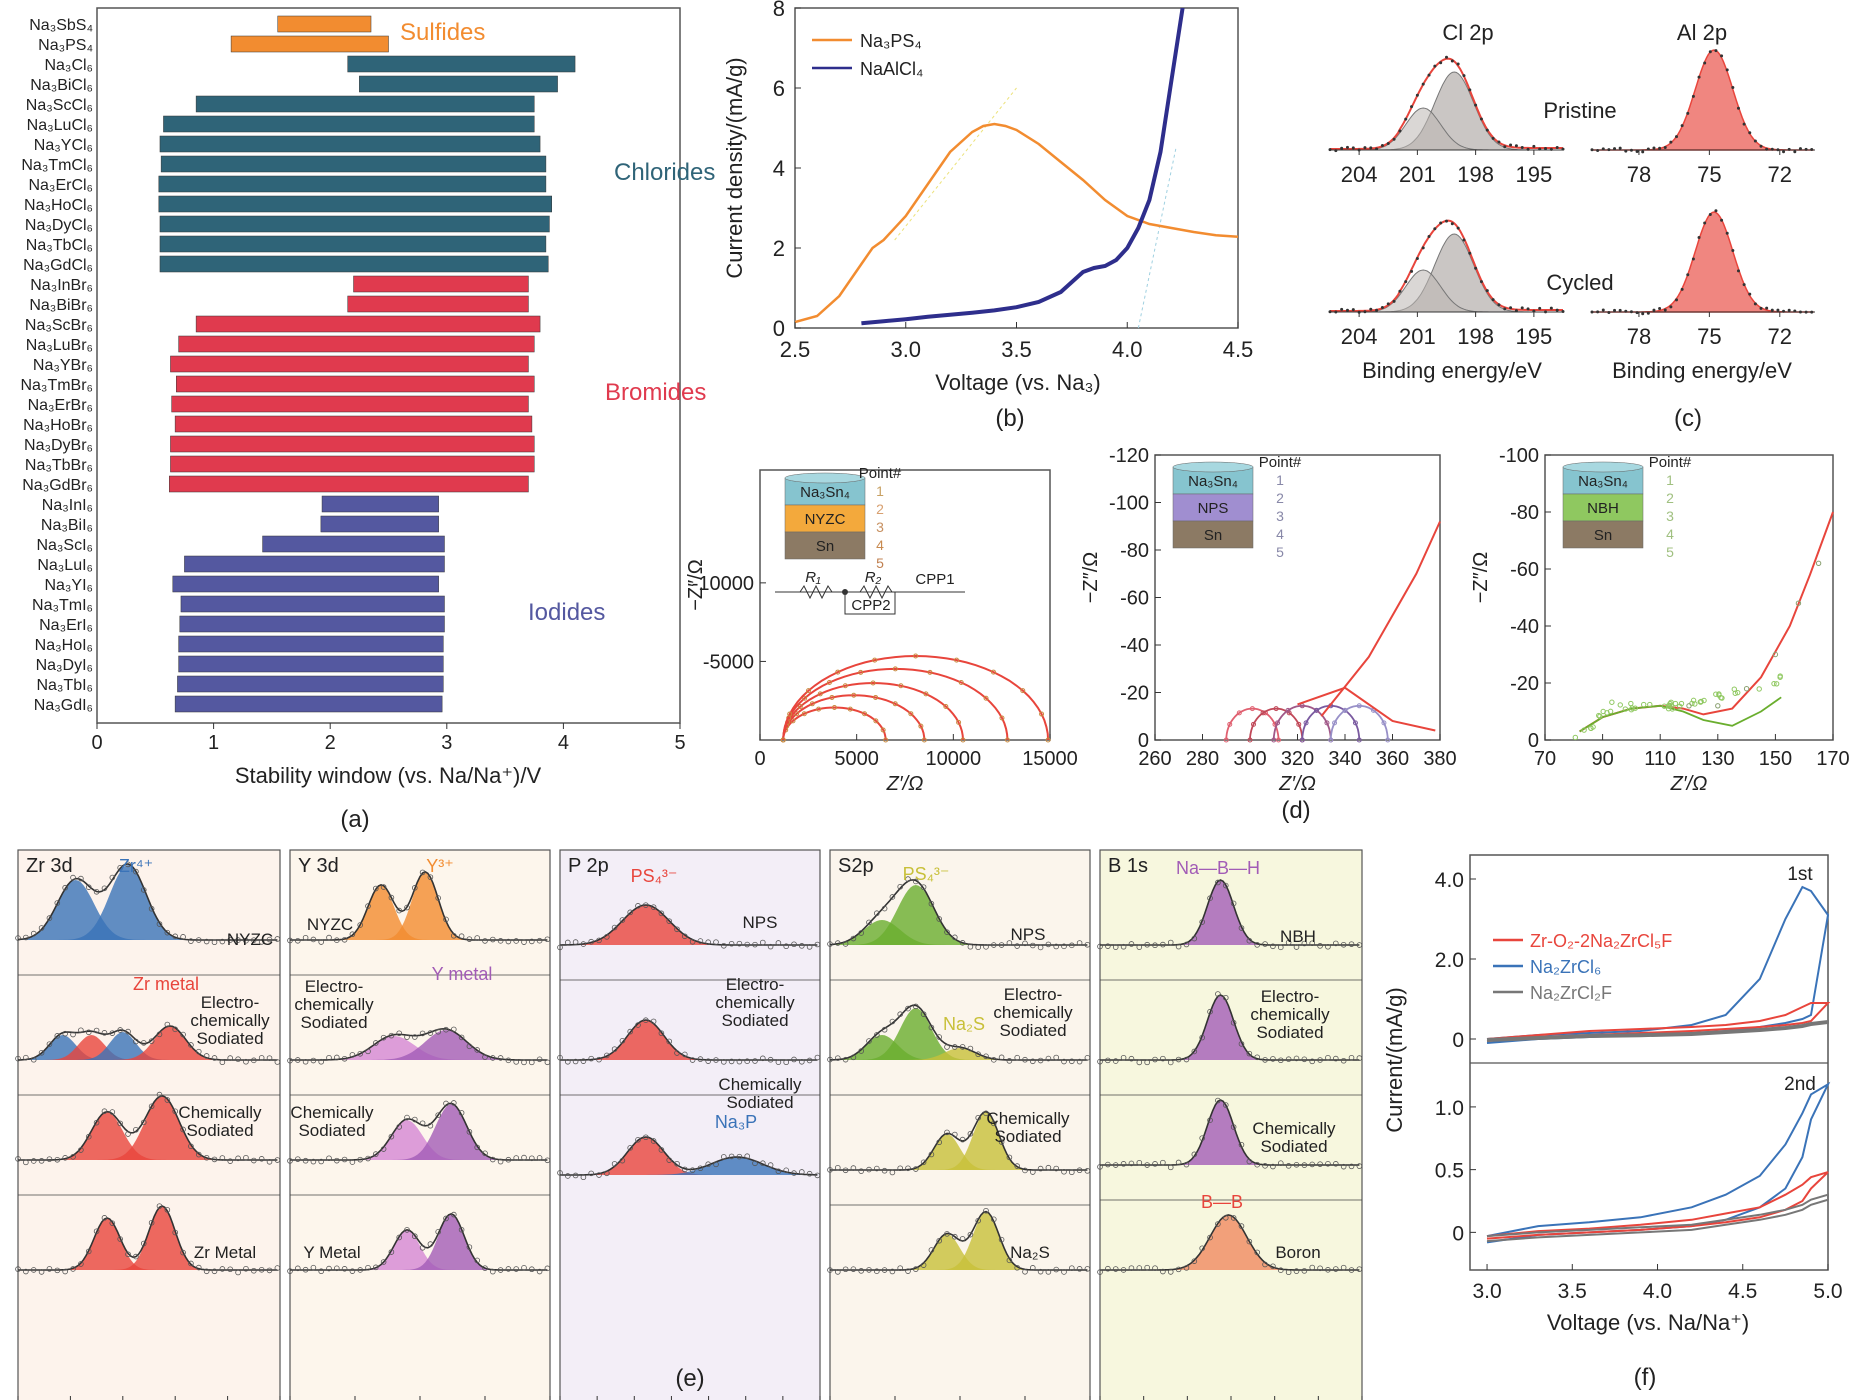 The height and width of the screenshot is (1400, 1852). Describe the element at coordinates (1780, 174) in the screenshot. I see `x-tick-label: 72` at that location.